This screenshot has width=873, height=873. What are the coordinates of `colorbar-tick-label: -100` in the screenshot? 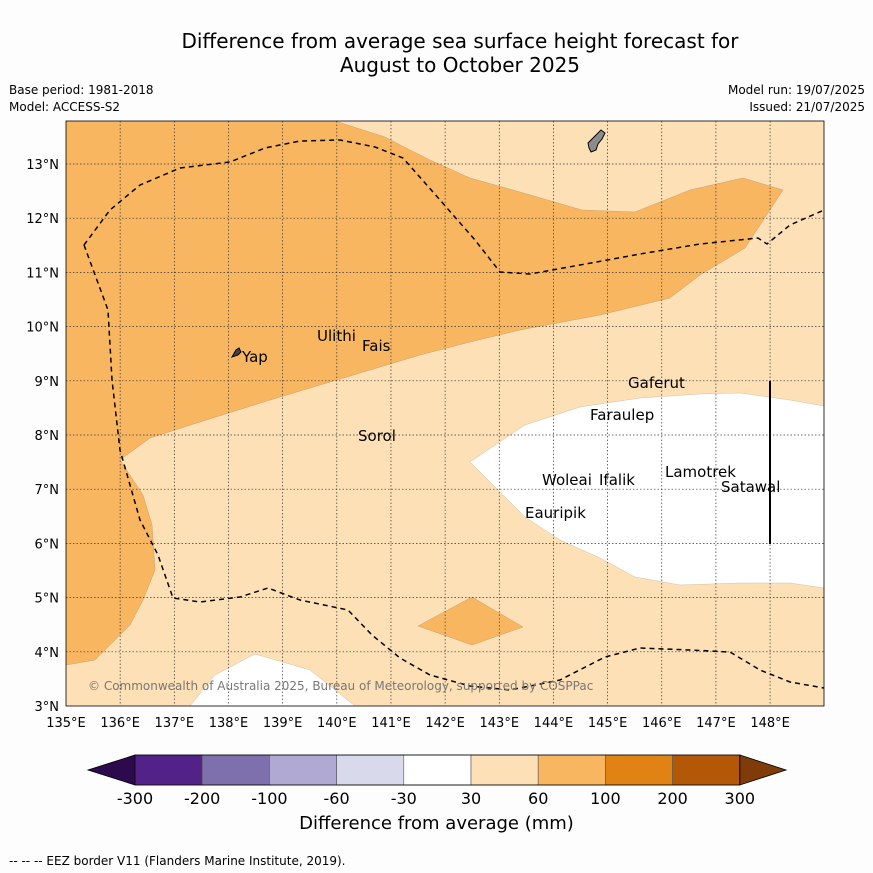 It's located at (269, 798).